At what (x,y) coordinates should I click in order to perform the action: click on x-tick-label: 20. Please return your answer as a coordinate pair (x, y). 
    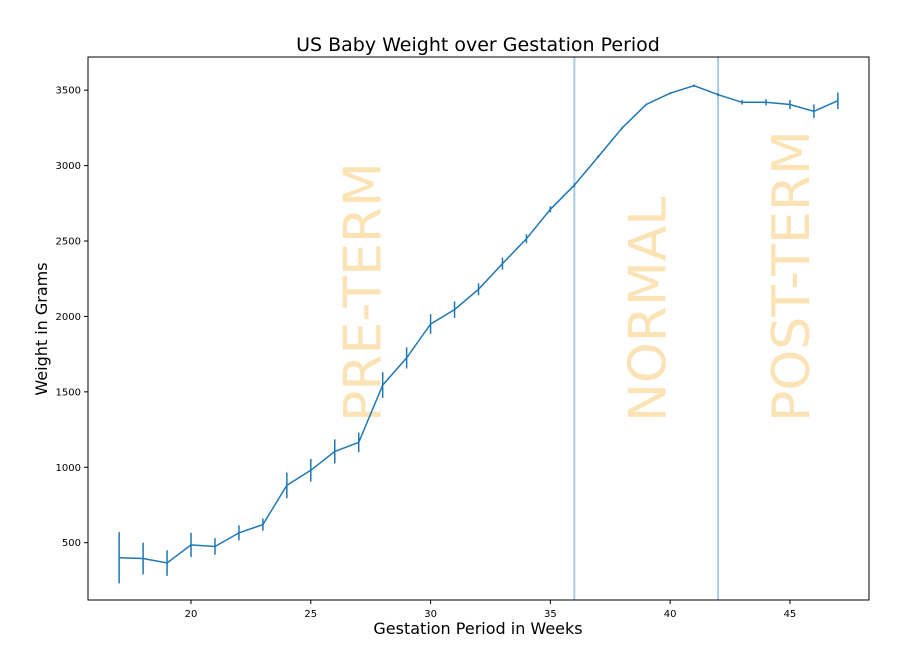
    Looking at the image, I should click on (191, 614).